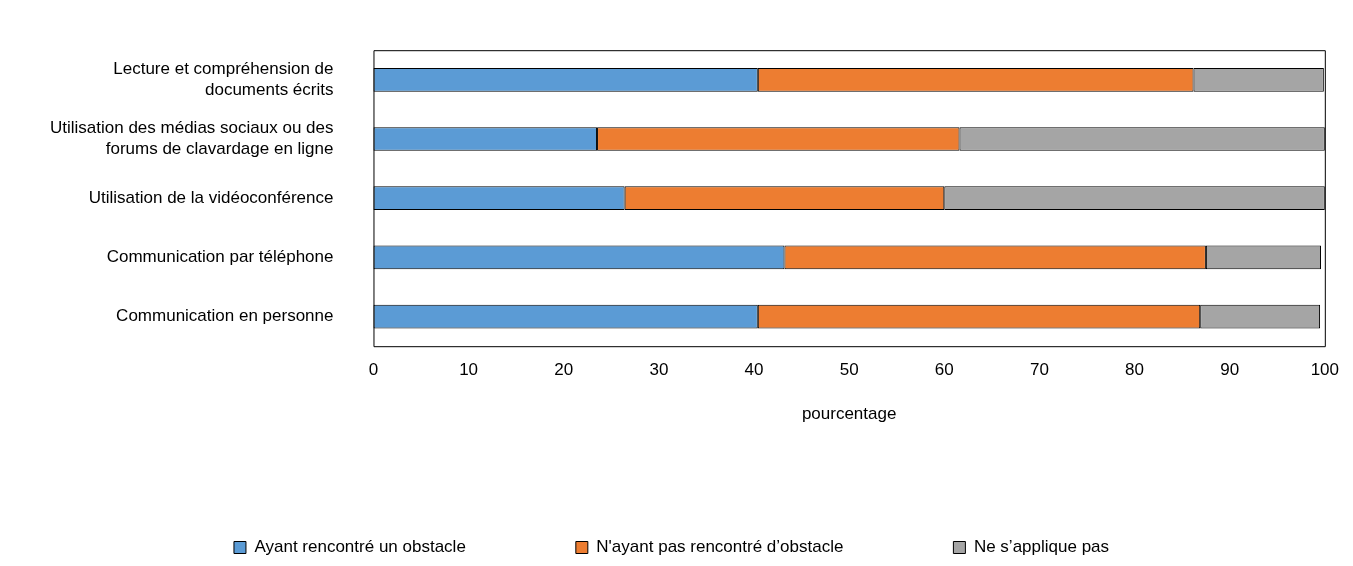 Image resolution: width=1353 pixels, height=566 pixels. Describe the element at coordinates (1041, 547) in the screenshot. I see `legend-label: Ne s’applique pas` at that location.